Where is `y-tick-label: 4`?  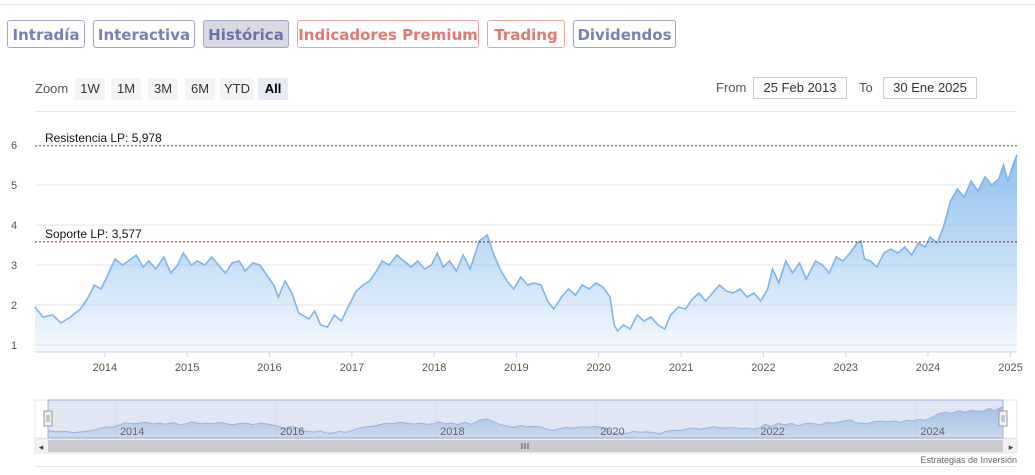
y-tick-label: 4 is located at coordinates (14, 226).